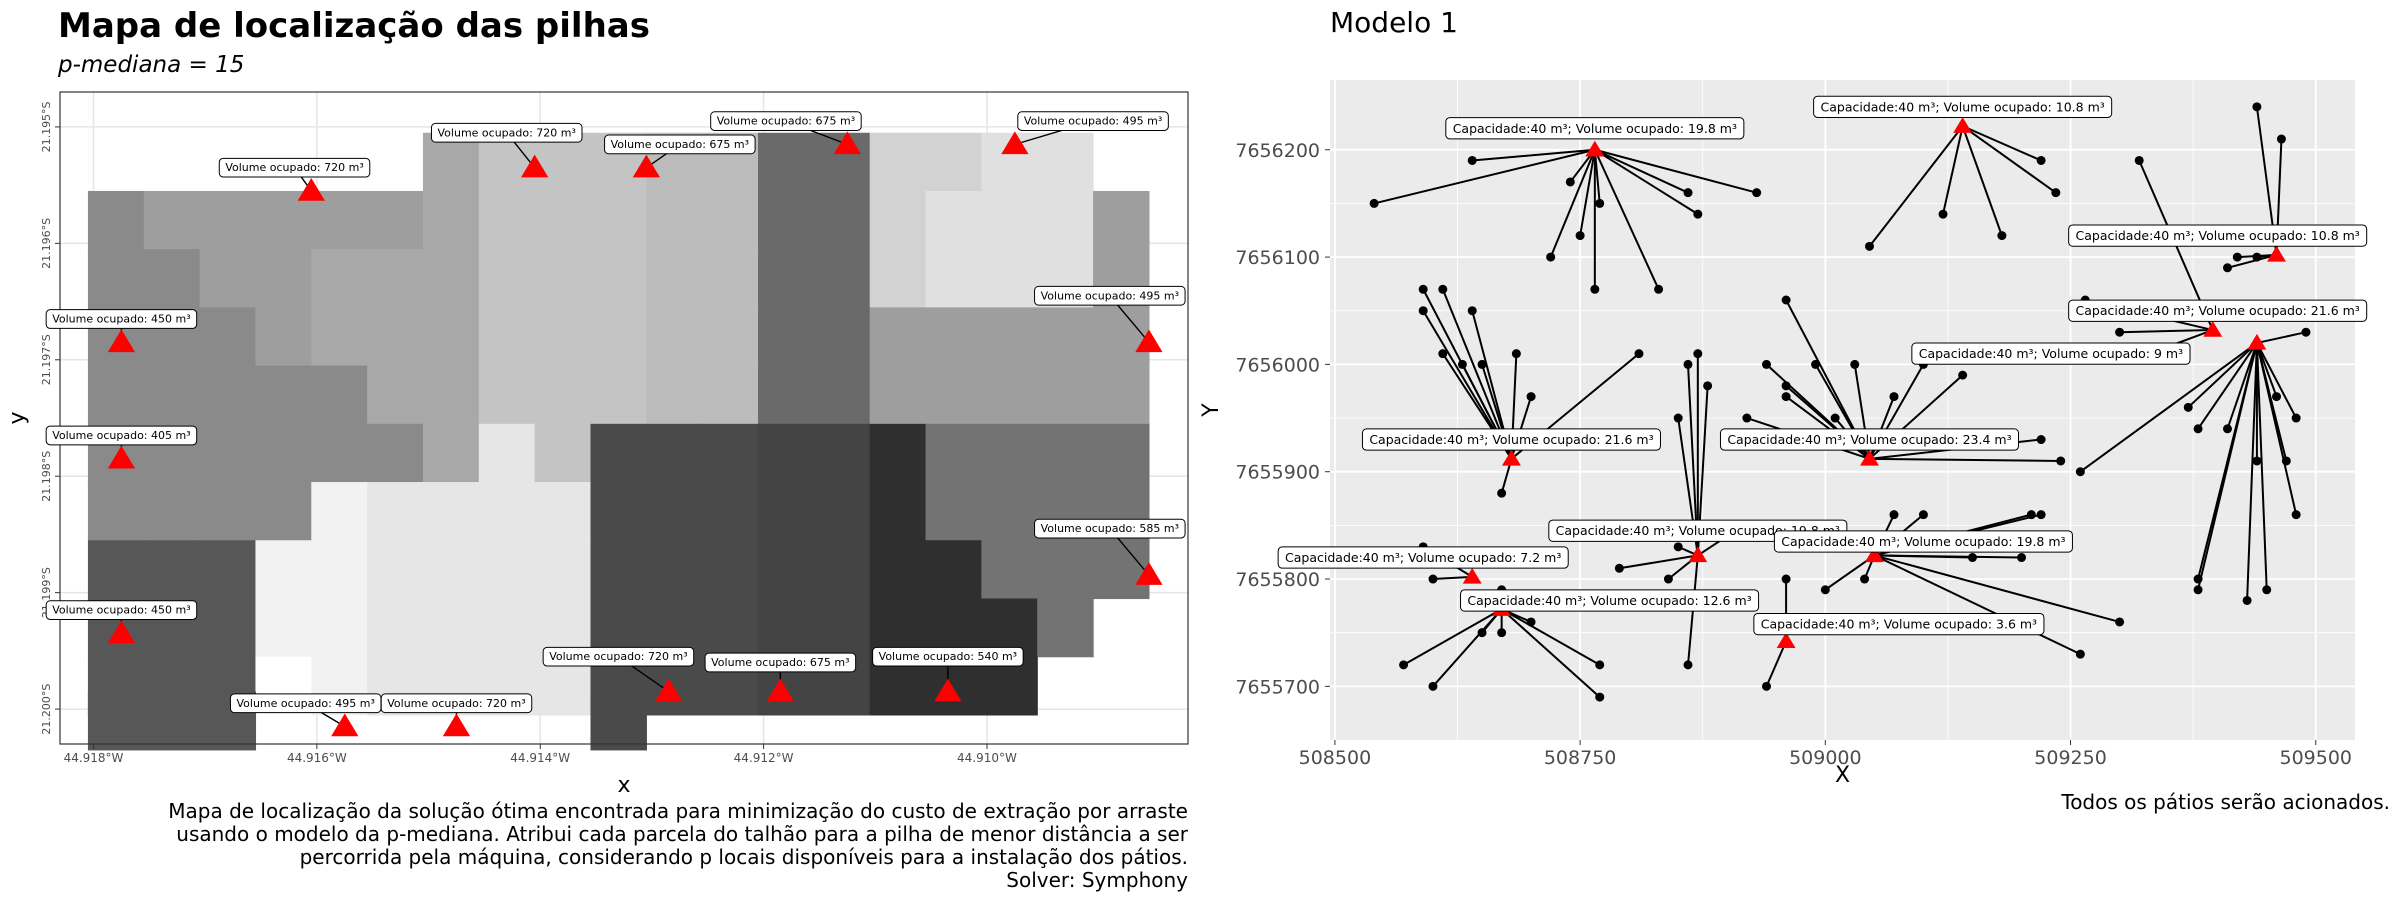 The height and width of the screenshot is (900, 2400). What do you see at coordinates (46, 126) in the screenshot?
I see `y-tick-label: 21.195°S` at bounding box center [46, 126].